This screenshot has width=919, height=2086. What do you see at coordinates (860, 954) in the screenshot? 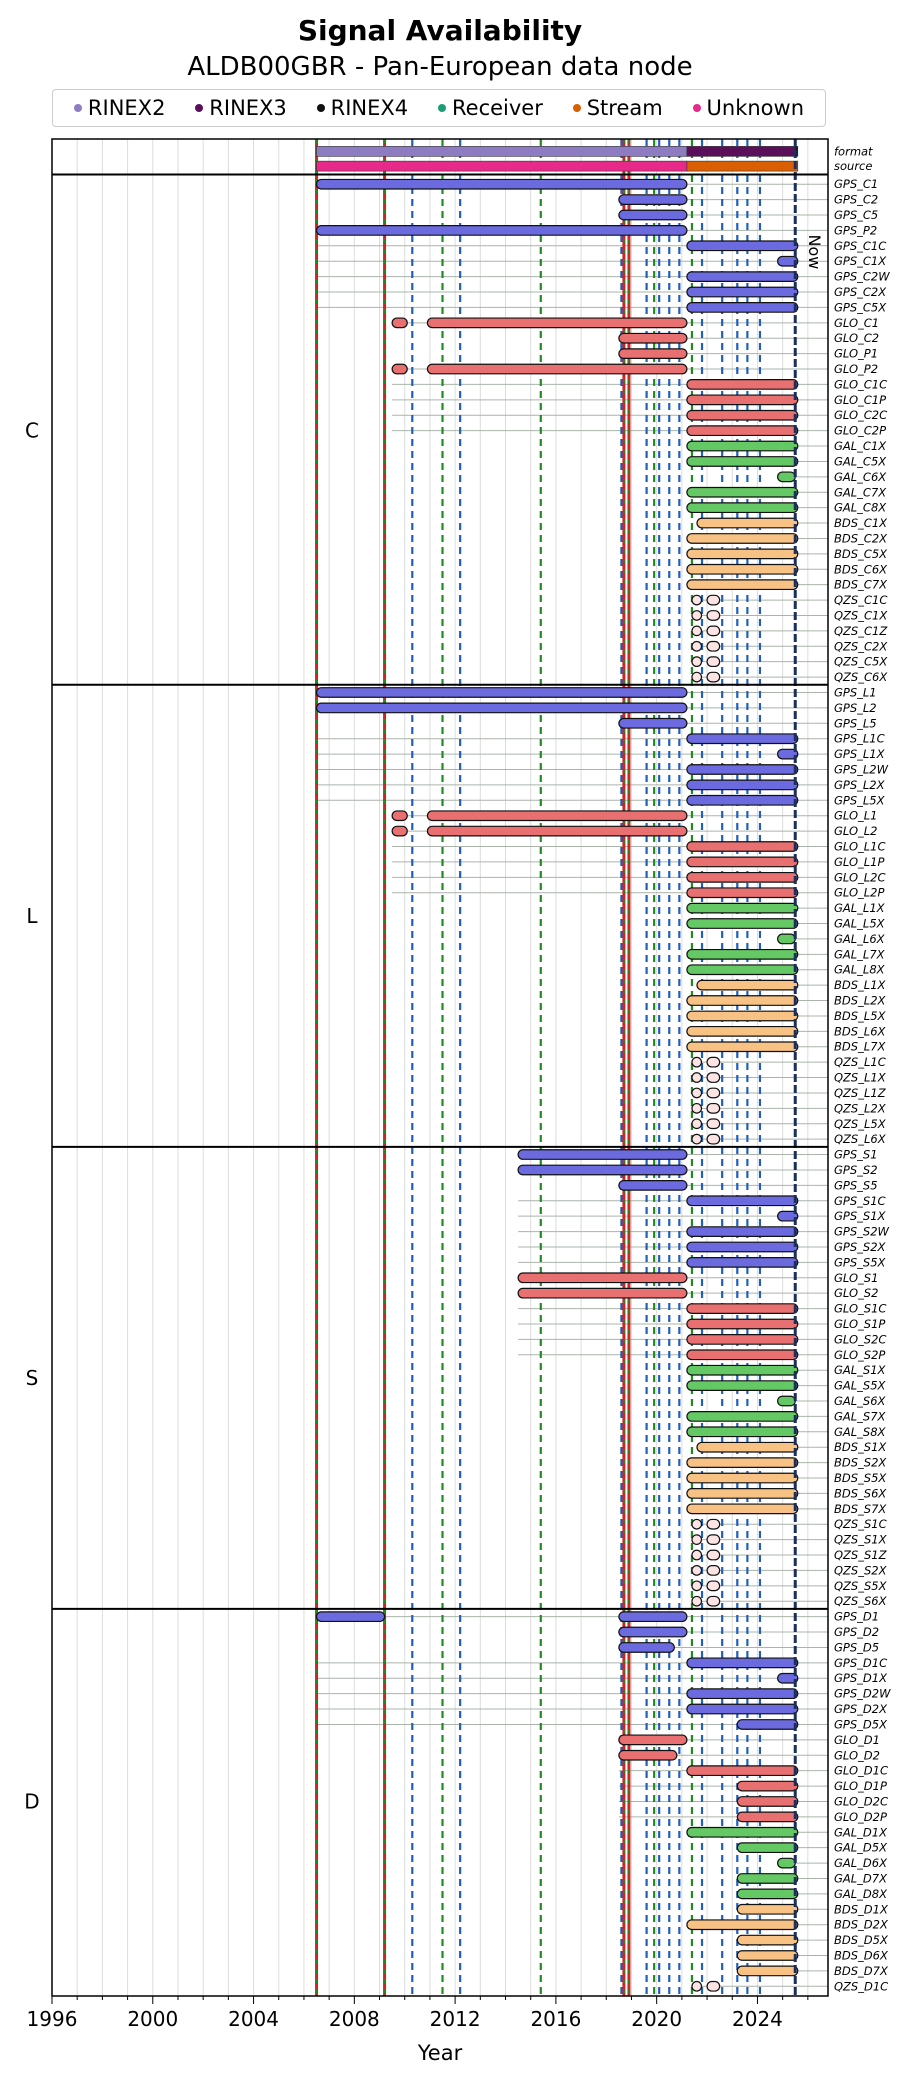
I see `row-label: GAL_L7X` at bounding box center [860, 954].